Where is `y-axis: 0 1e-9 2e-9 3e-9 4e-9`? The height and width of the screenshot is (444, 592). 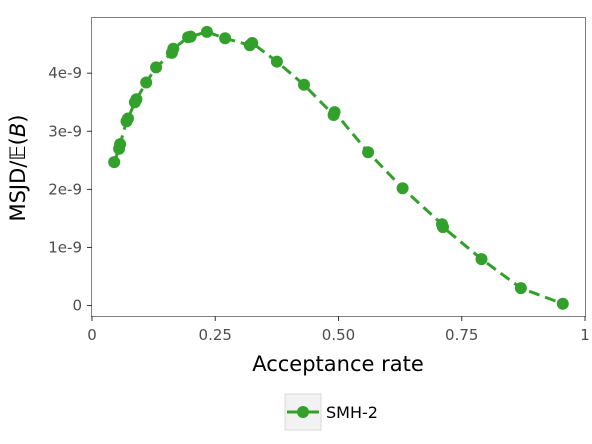
y-axis: 0 1e-9 2e-9 3e-9 4e-9 is located at coordinates (70, 189).